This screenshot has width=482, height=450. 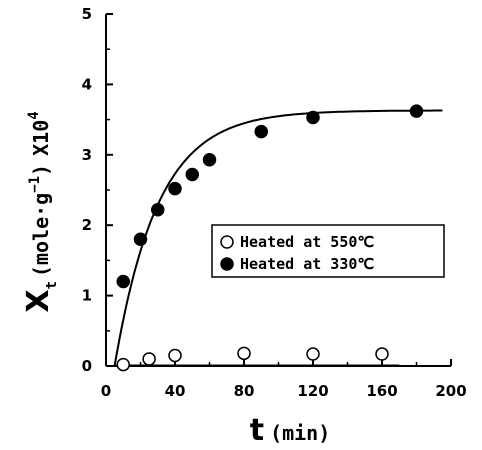 What do you see at coordinates (244, 391) in the screenshot?
I see `x-tick-label: 80` at bounding box center [244, 391].